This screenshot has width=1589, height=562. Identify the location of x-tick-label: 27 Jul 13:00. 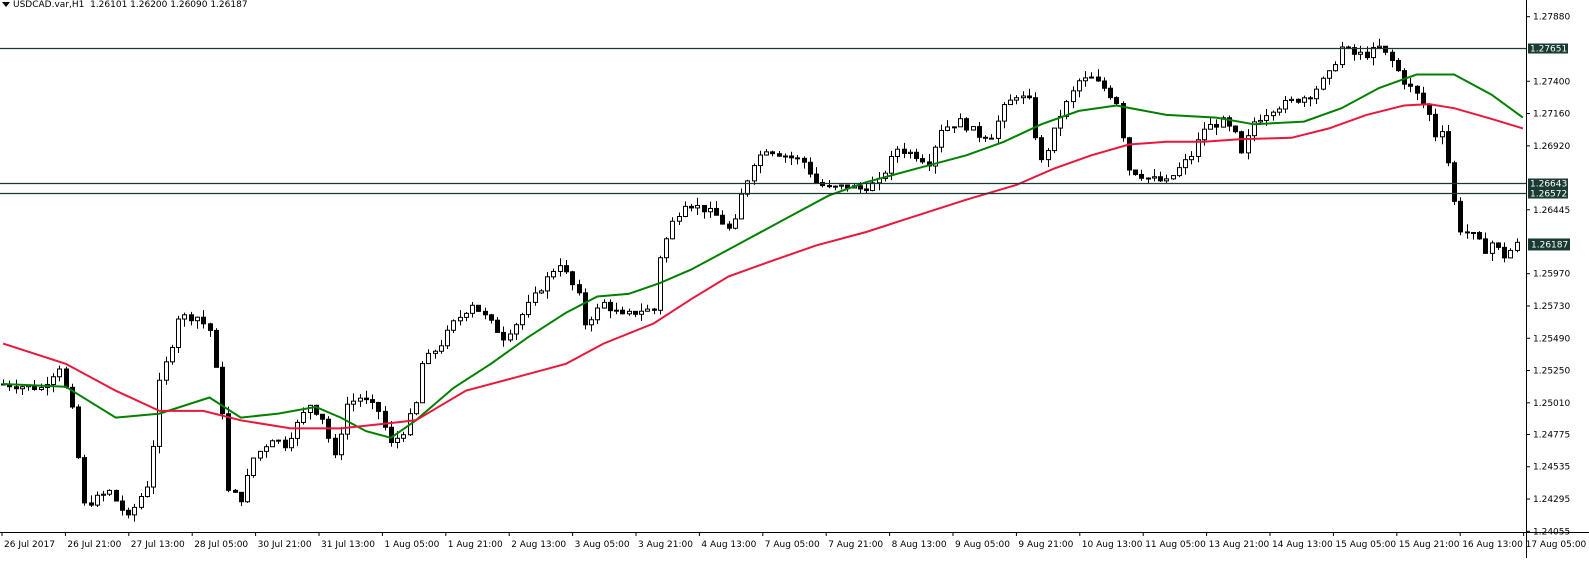
(158, 545).